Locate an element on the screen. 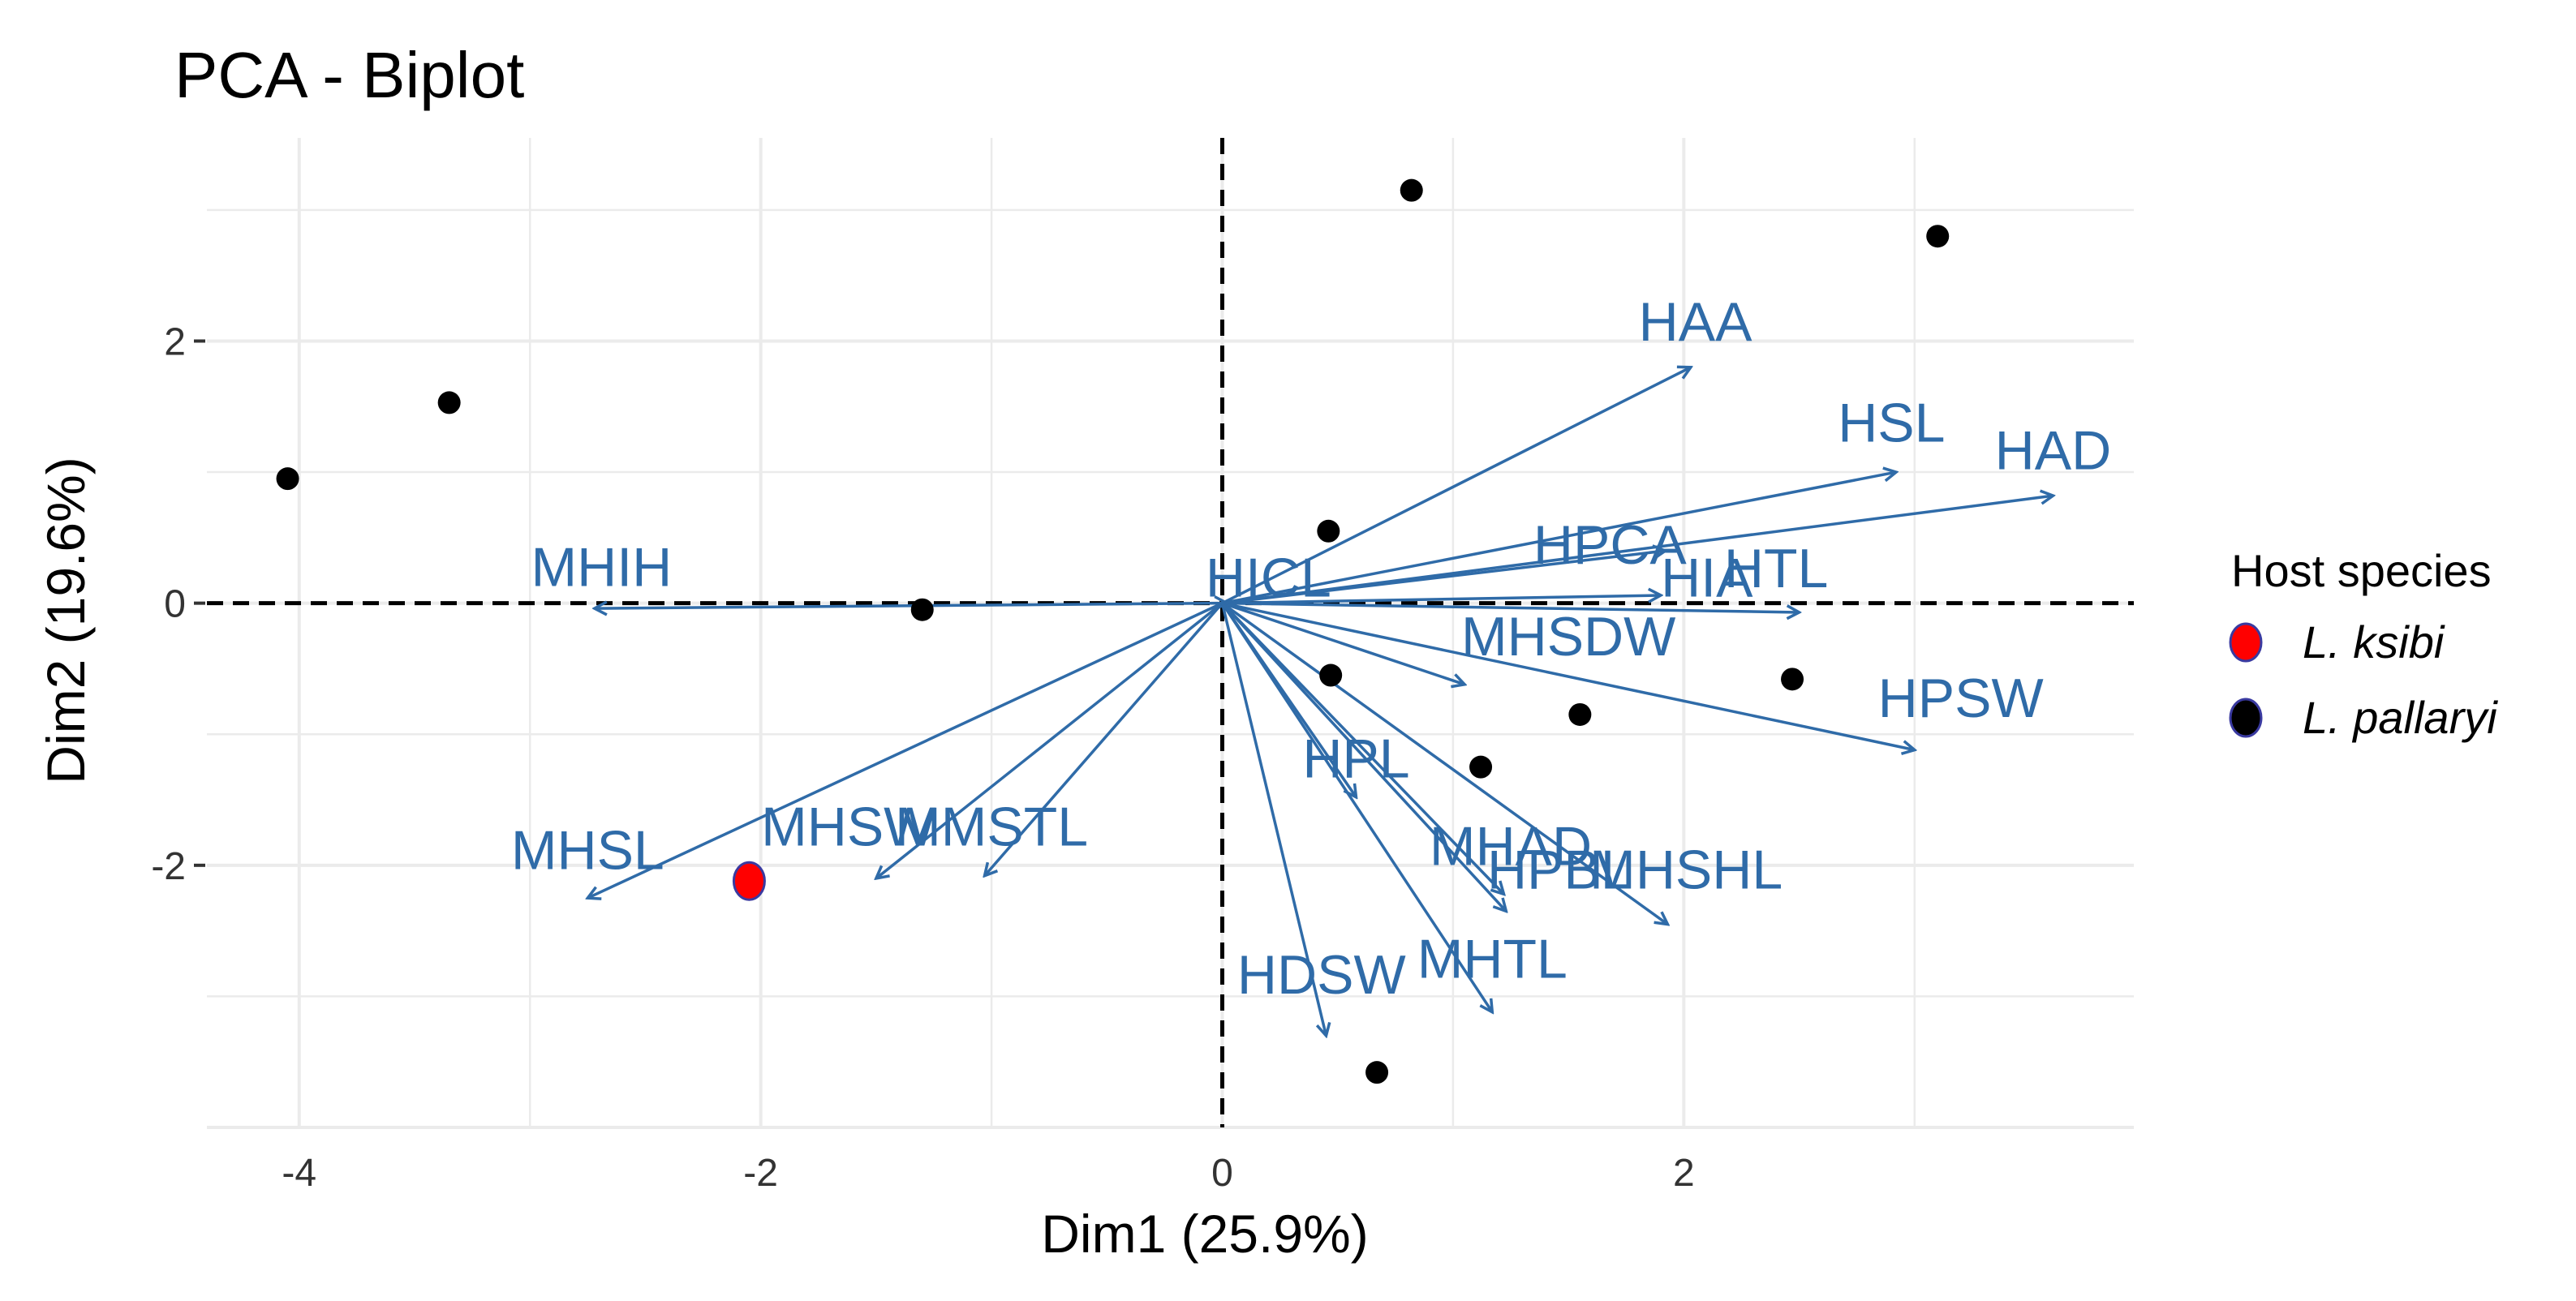  arrow-mhih is located at coordinates (909, 605).